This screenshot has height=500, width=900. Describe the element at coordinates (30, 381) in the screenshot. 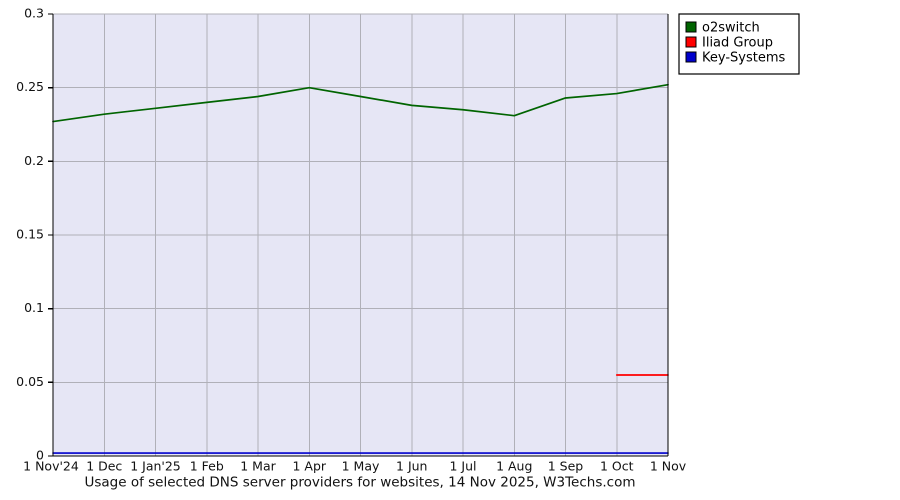

I see `y-tick-label: 0.05` at that location.